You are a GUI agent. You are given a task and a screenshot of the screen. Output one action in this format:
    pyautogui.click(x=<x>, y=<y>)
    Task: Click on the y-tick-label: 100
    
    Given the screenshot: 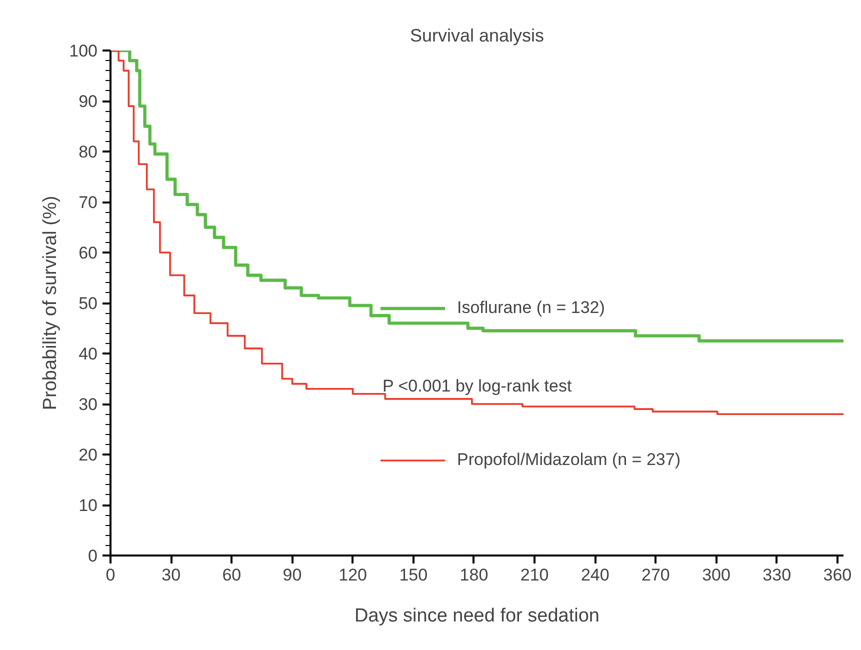 What is the action you would take?
    pyautogui.click(x=83, y=51)
    